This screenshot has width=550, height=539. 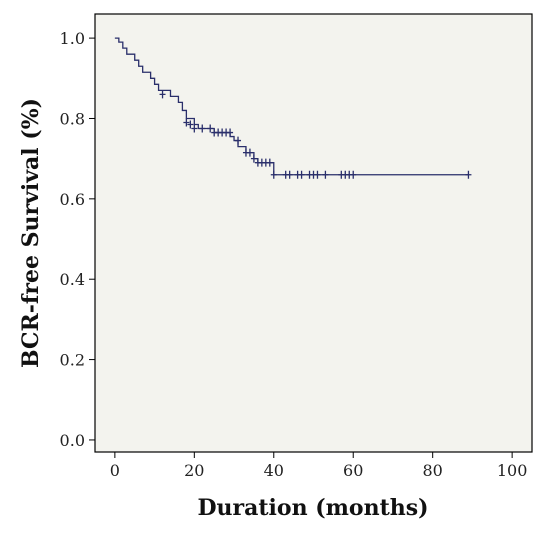 What do you see at coordinates (72, 199) in the screenshot?
I see `y-tick-label: 0.6` at bounding box center [72, 199].